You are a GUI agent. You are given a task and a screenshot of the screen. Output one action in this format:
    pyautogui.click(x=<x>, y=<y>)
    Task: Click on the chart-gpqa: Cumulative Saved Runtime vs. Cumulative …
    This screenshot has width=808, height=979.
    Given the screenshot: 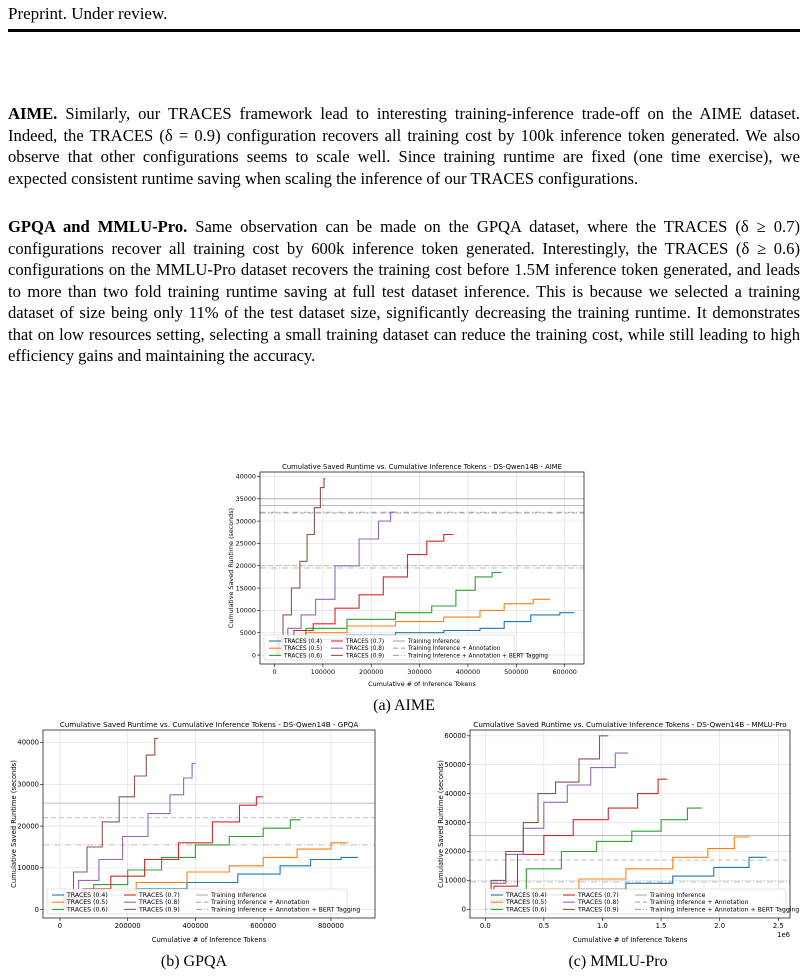 What is the action you would take?
    pyautogui.click(x=194, y=833)
    